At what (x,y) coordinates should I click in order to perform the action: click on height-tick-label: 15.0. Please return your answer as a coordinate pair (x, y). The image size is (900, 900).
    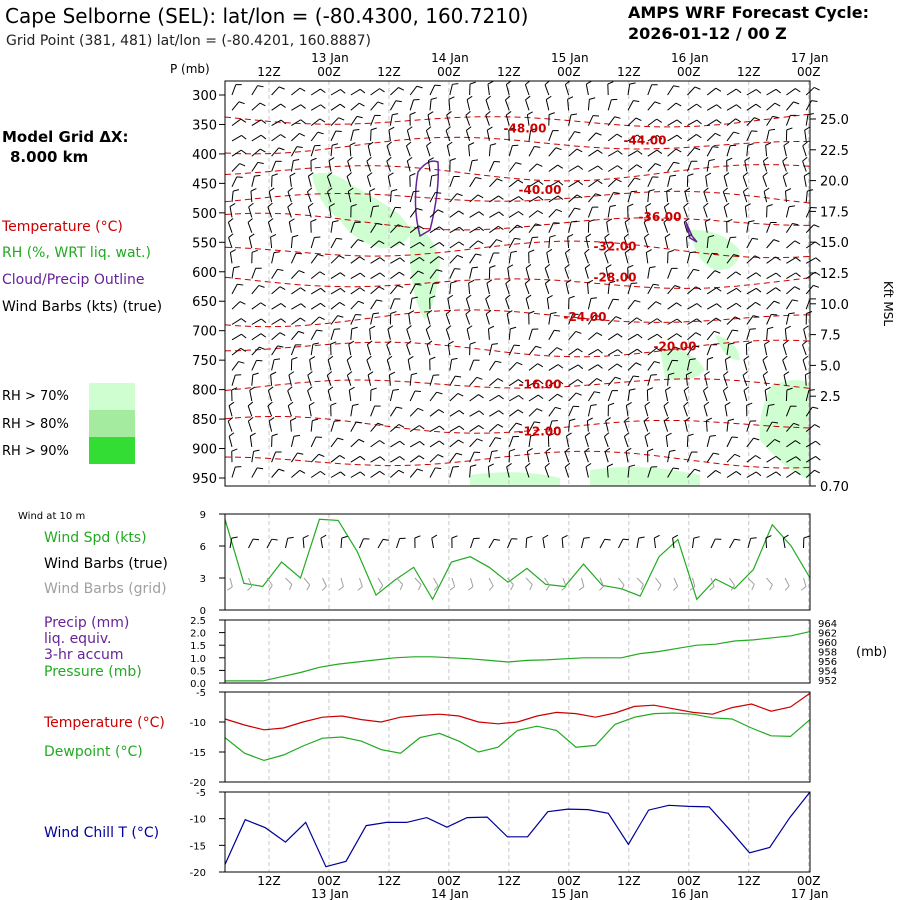
    Looking at the image, I should click on (834, 243).